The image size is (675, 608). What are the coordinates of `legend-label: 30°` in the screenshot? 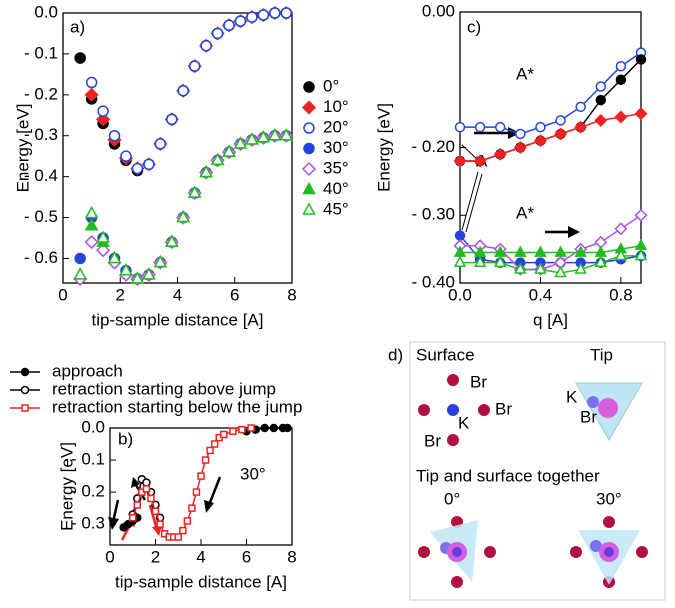 It's located at (336, 147).